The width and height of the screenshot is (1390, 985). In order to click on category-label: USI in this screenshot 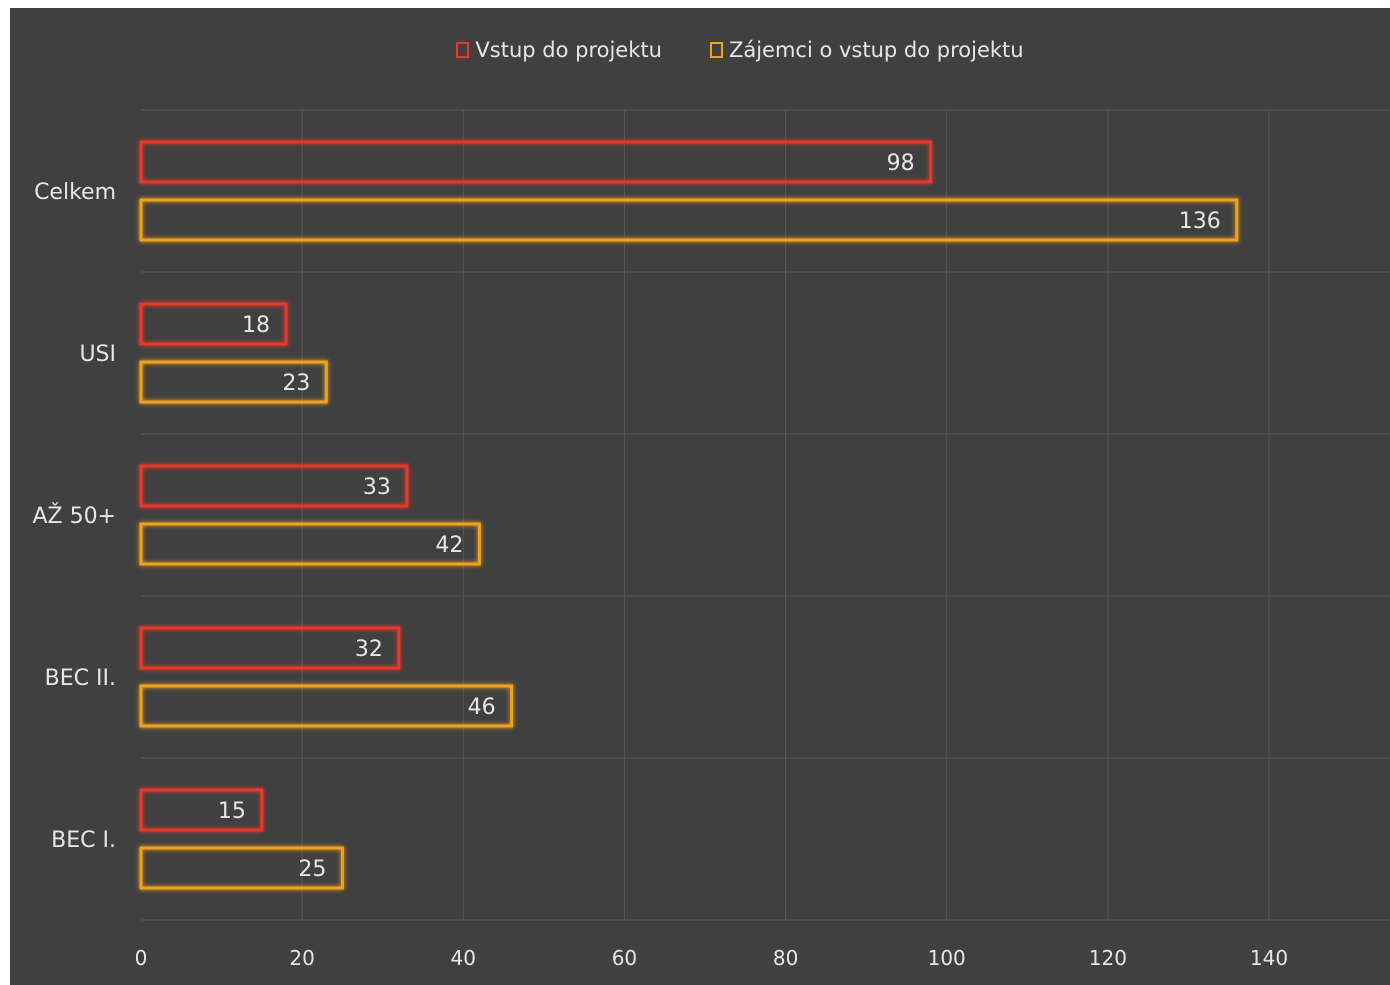, I will do `click(97, 354)`.